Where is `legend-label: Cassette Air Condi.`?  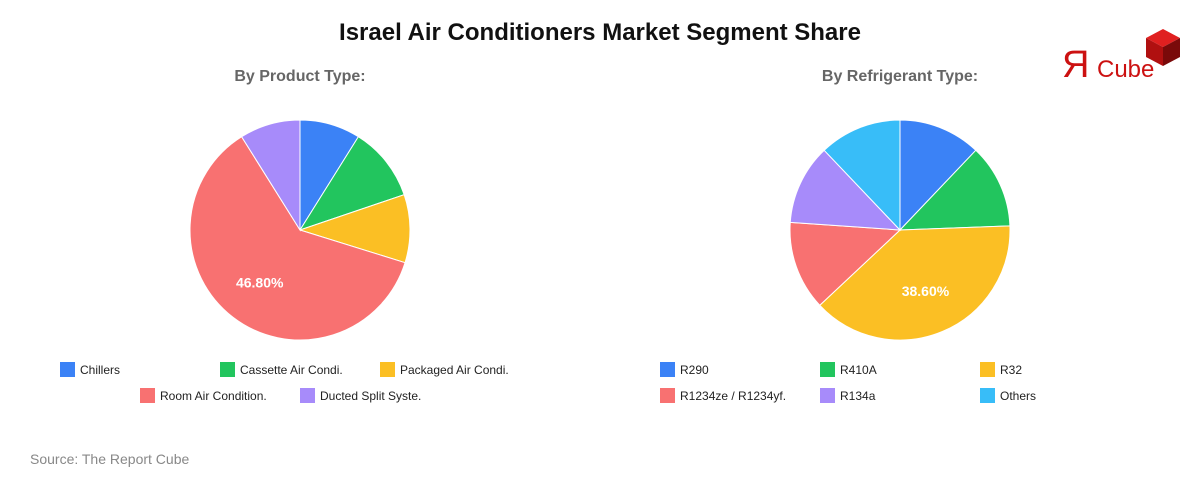
legend-label: Cassette Air Condi. is located at coordinates (291, 369).